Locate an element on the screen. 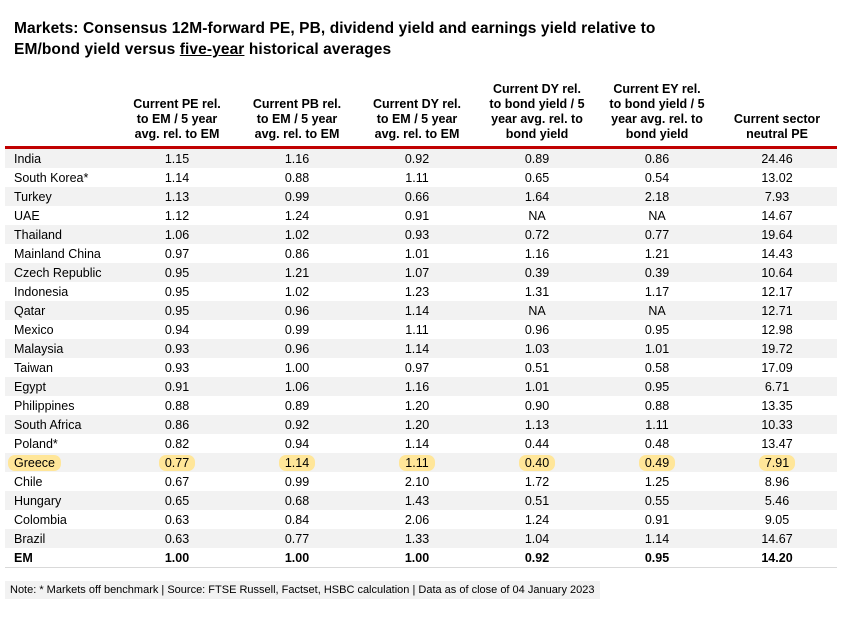 Image resolution: width=842 pixels, height=628 pixels. value-cell: 24.46 is located at coordinates (777, 158).